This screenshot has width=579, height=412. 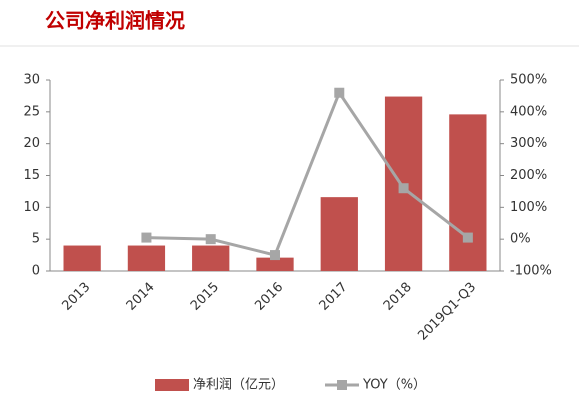 I want to click on y-tick-label: 20, so click(x=31, y=143).